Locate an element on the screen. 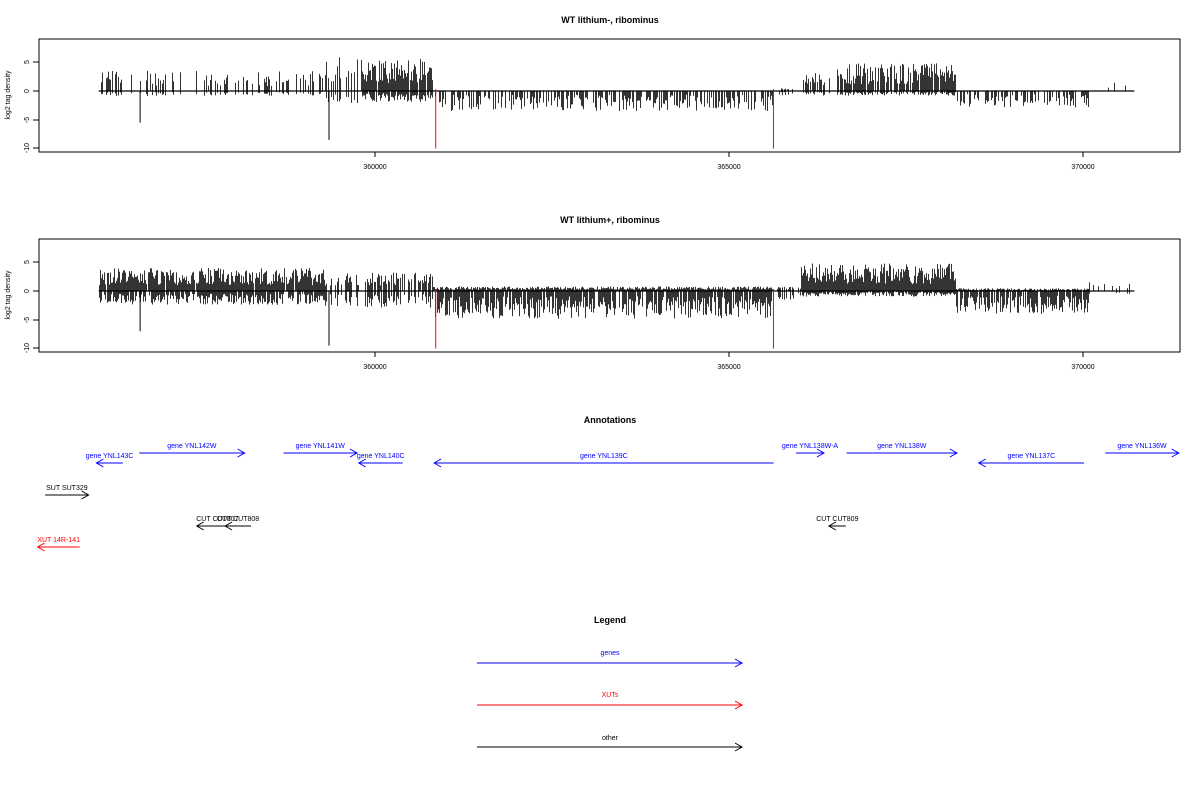 The height and width of the screenshot is (800, 1200). annotations-title: Annotations is located at coordinates (610, 420).